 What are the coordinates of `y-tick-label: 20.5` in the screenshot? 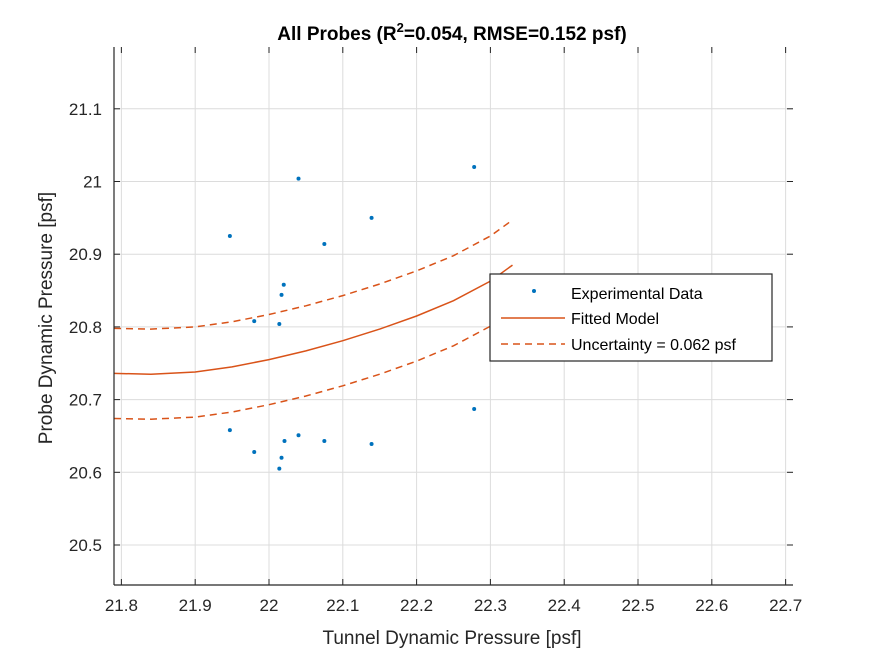 It's located at (85, 545).